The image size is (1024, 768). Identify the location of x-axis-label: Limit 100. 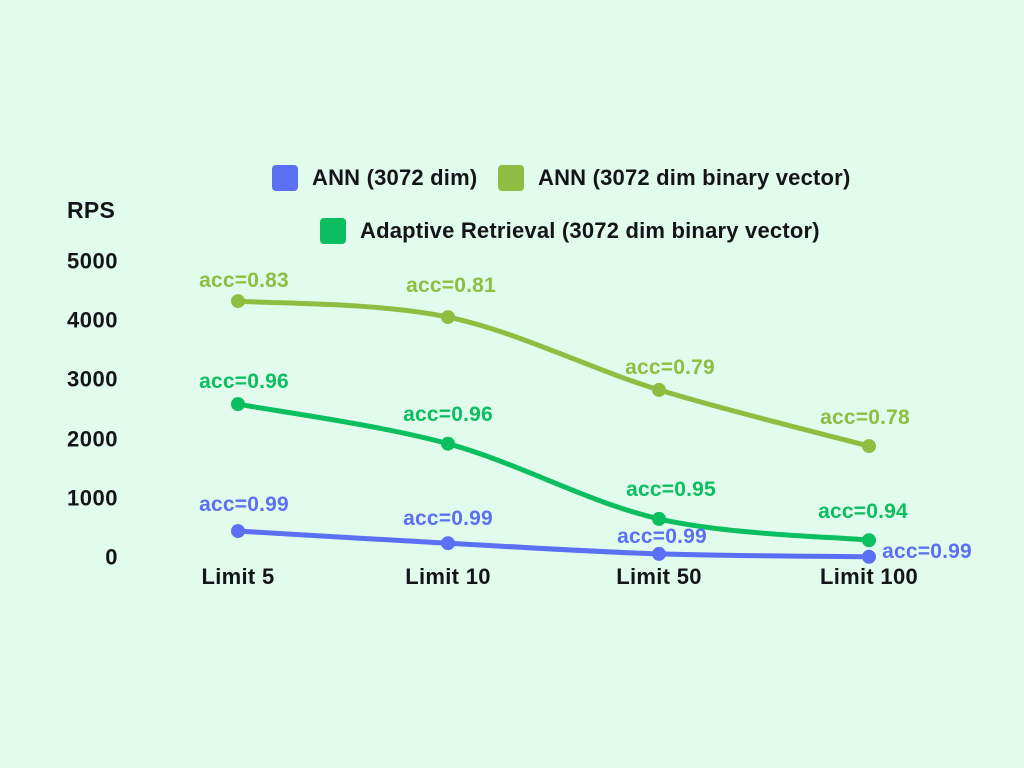
(869, 576).